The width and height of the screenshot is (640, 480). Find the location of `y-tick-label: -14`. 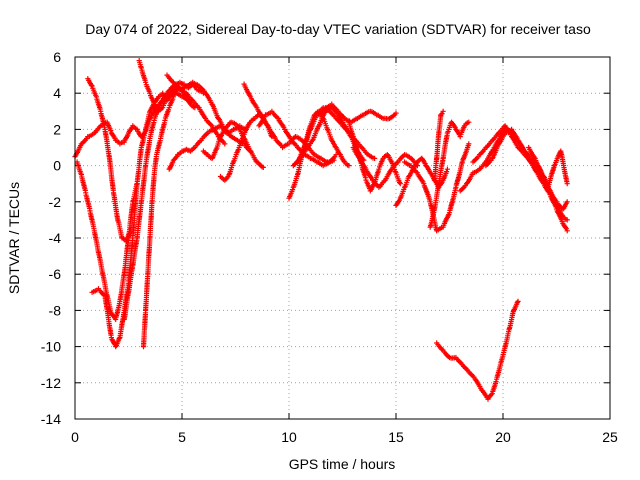

y-tick-label: -14 is located at coordinates (51, 419).